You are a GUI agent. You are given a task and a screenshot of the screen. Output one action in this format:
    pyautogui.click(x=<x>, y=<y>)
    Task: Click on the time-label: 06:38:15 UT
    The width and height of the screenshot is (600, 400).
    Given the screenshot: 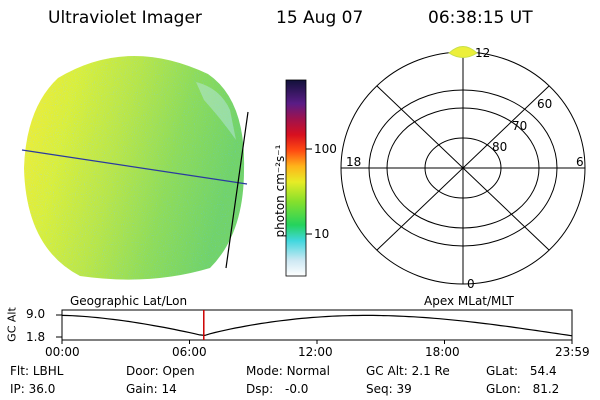 What is the action you would take?
    pyautogui.click(x=480, y=18)
    